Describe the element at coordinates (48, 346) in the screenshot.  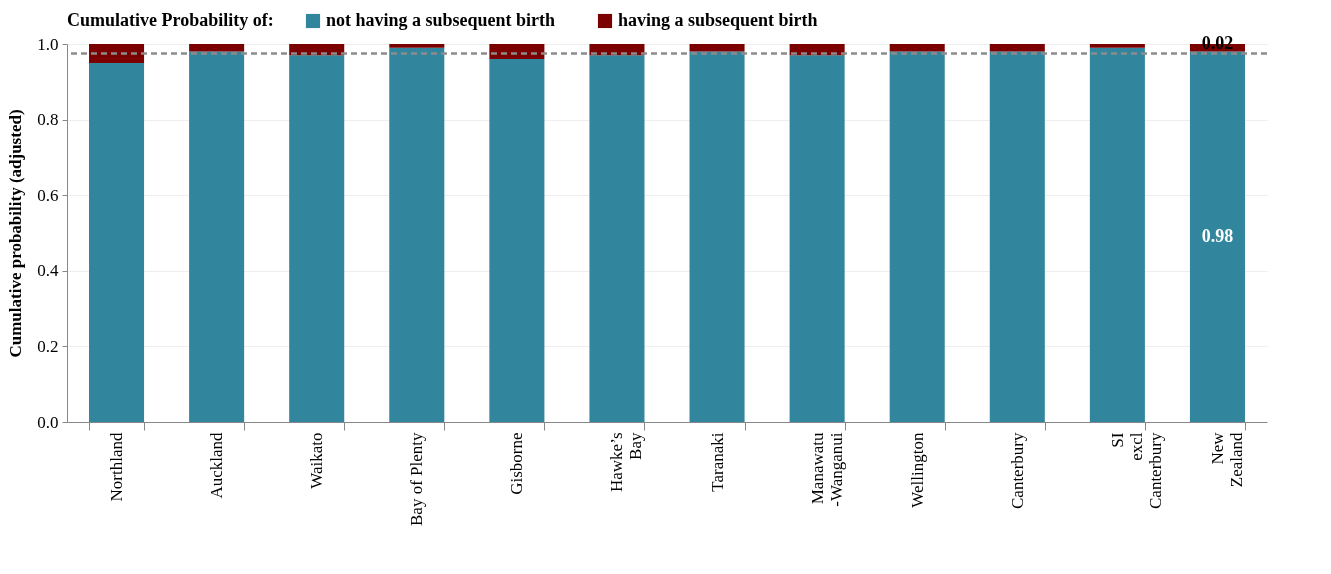
I see `y-tick-label: 0.2` at that location.